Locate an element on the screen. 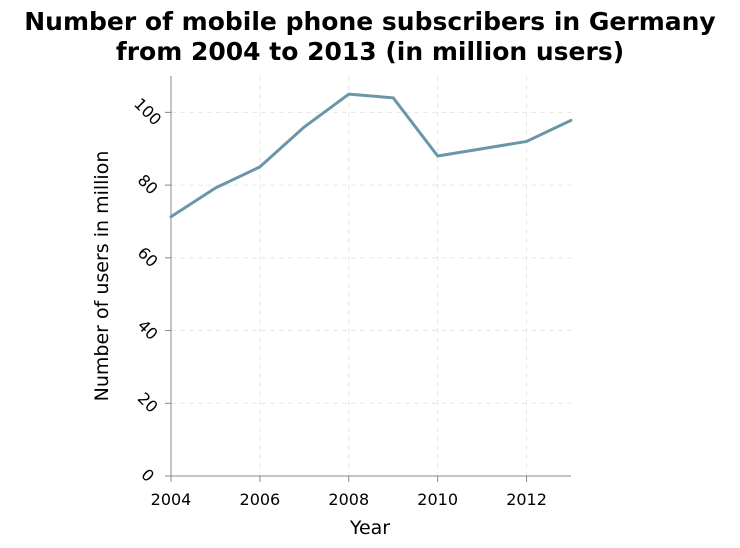  chart-title-line-2: from 2004 to 2013 (in million users) is located at coordinates (370, 51).